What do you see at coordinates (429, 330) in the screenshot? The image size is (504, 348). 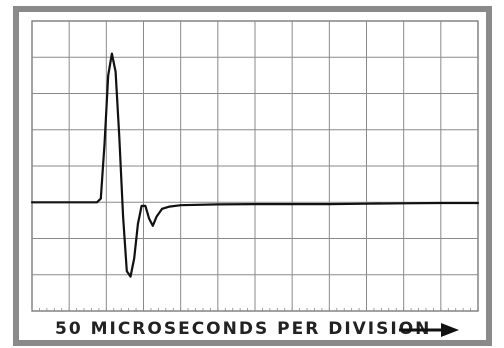 I see `right-arrow-icon` at bounding box center [429, 330].